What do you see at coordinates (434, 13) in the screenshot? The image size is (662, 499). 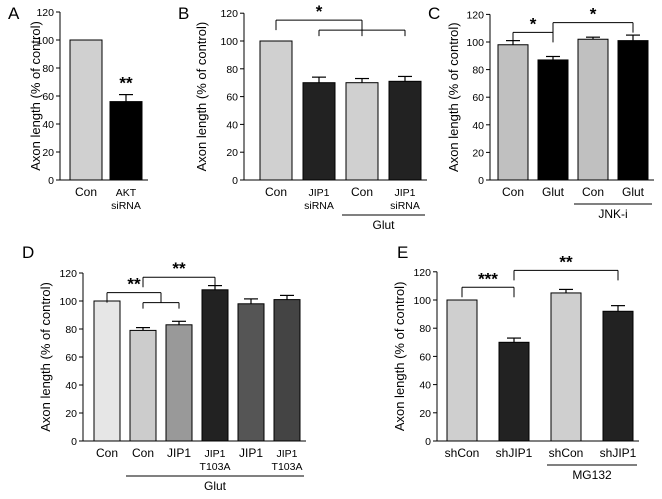 I see `panel-letter: C` at bounding box center [434, 13].